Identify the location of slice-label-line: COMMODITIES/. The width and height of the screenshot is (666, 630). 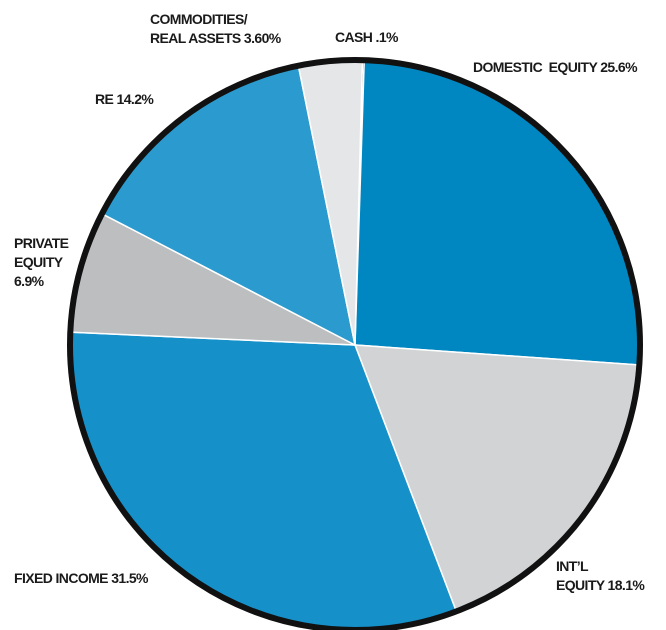
(199, 19).